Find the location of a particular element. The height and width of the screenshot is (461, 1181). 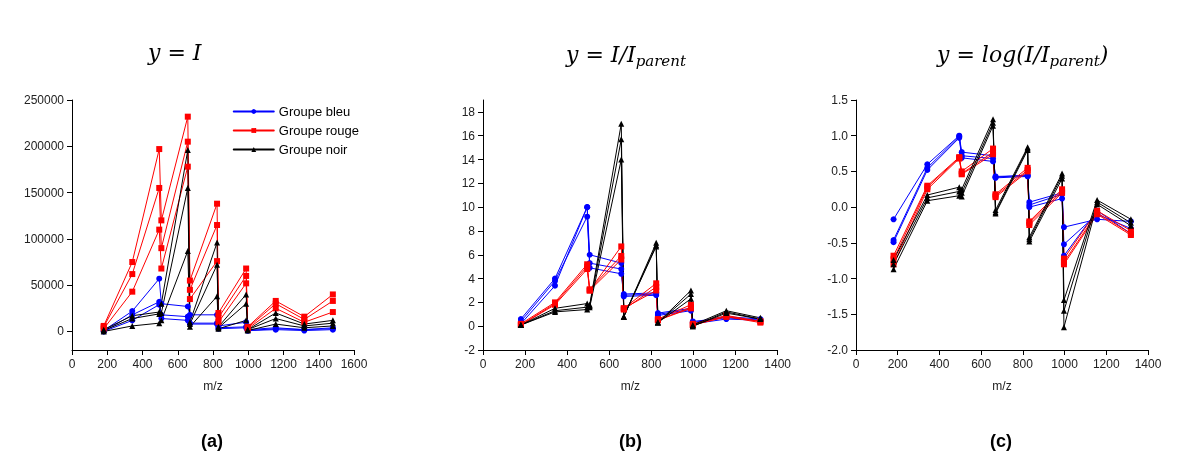

y-tick-label: 2 is located at coordinates (472, 302).